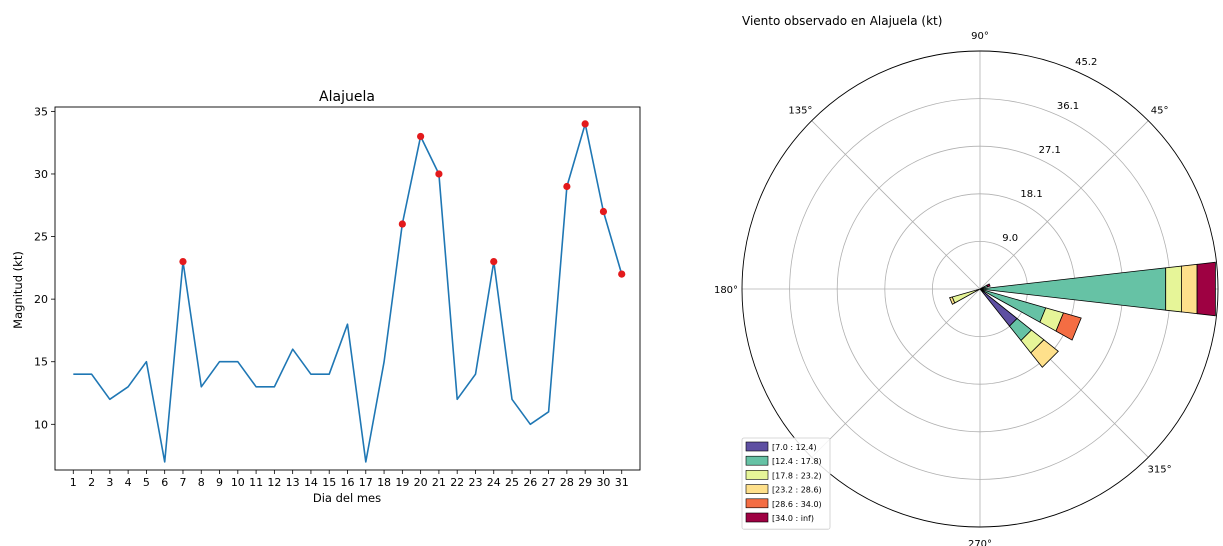 This screenshot has height=546, width=1223. I want to click on x-tick-label: 4, so click(128, 482).